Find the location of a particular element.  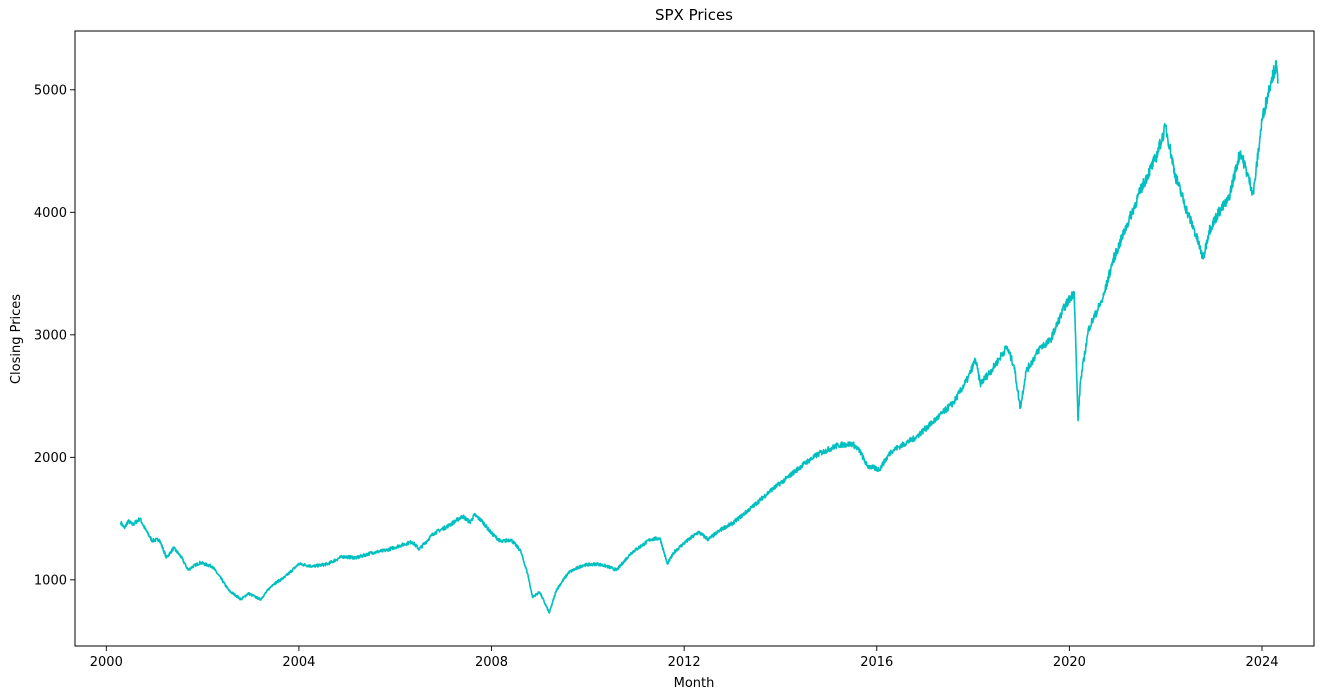

x-tick-label: 2004 is located at coordinates (298, 662).